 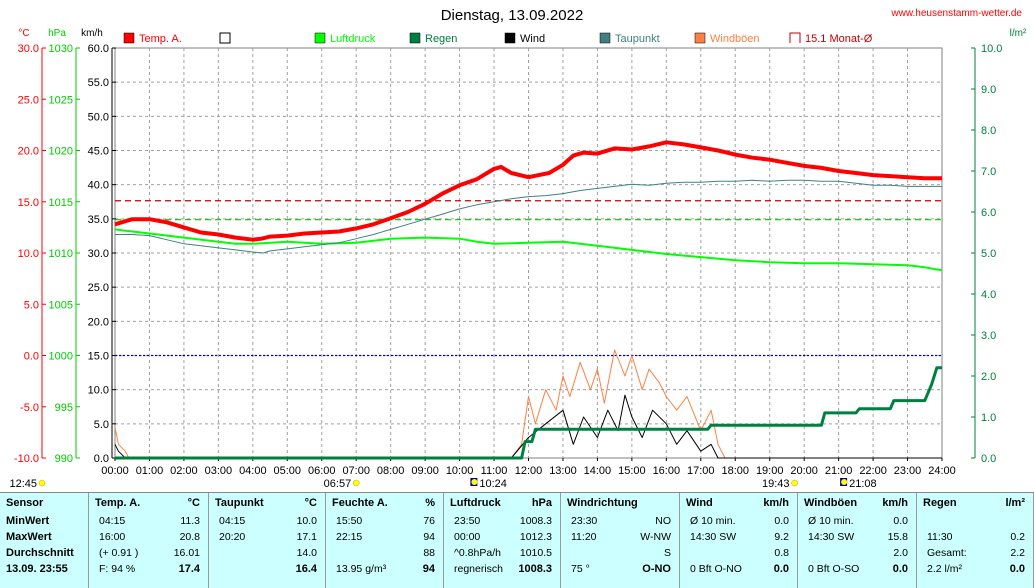 I want to click on table-cell-value: 15.8, so click(x=897, y=537).